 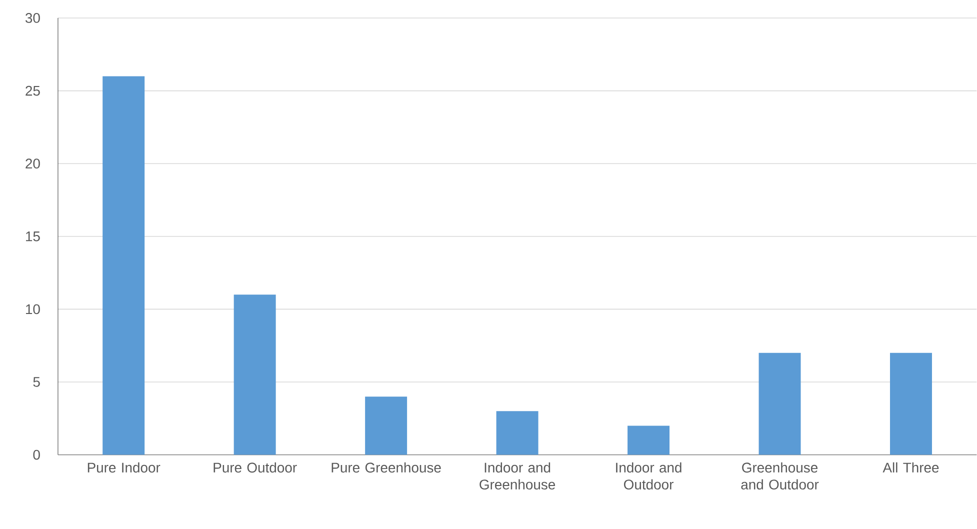 What do you see at coordinates (910, 467) in the screenshot?
I see `x-tick-label: All Three` at bounding box center [910, 467].